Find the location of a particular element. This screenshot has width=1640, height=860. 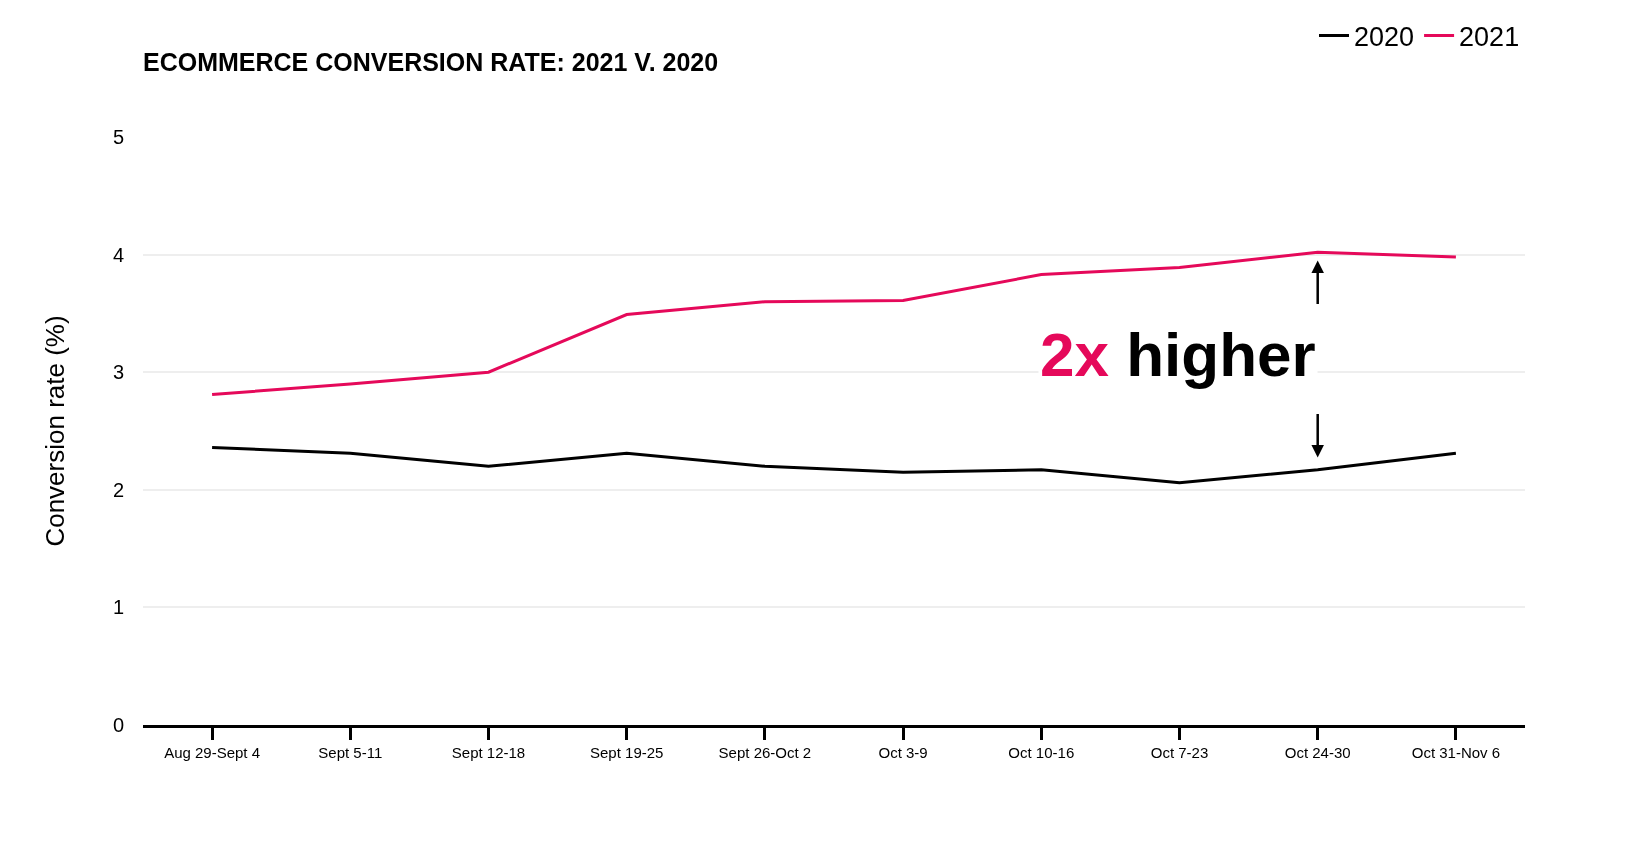

annotation: 2x higher is located at coordinates (1178, 354).